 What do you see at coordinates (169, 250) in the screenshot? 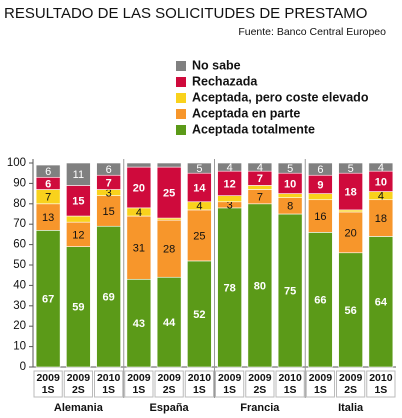
I see `data-label: 28` at bounding box center [169, 250].